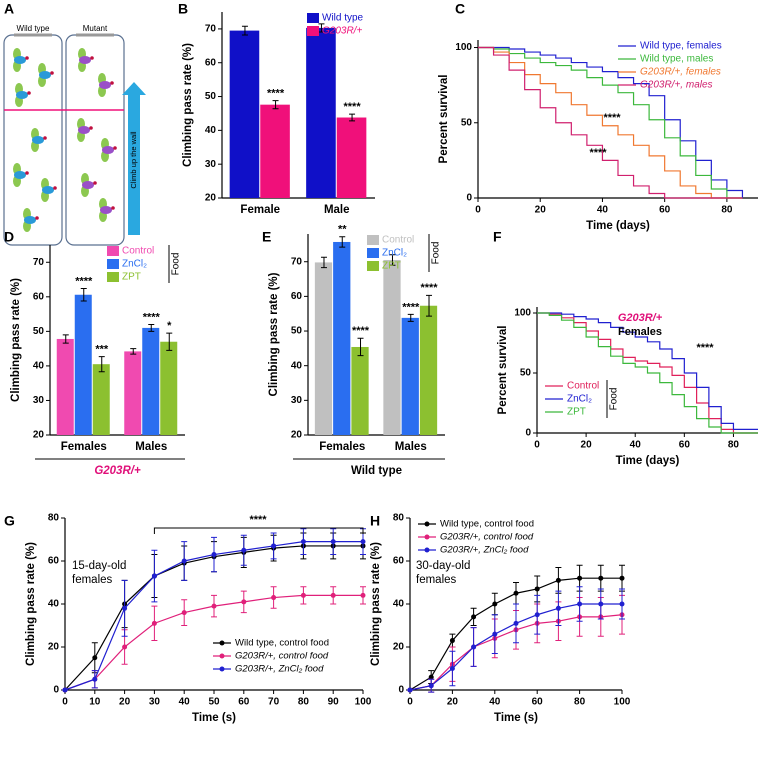  What do you see at coordinates (587, 445) in the screenshot?
I see `x-tick-label: 20` at bounding box center [587, 445].